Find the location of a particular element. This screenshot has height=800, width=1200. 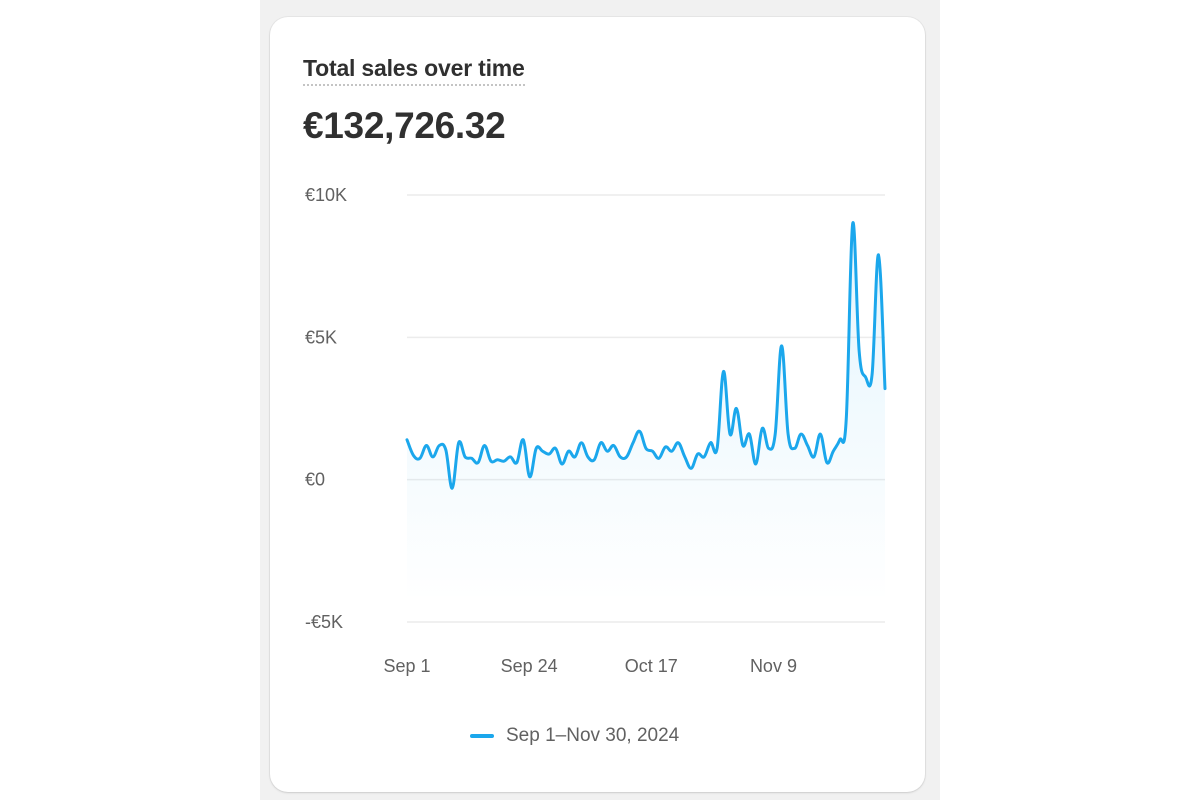

x-axis-labels: Sep 1 Sep 24 Oct 17 Nov 9 is located at coordinates (590, 666).